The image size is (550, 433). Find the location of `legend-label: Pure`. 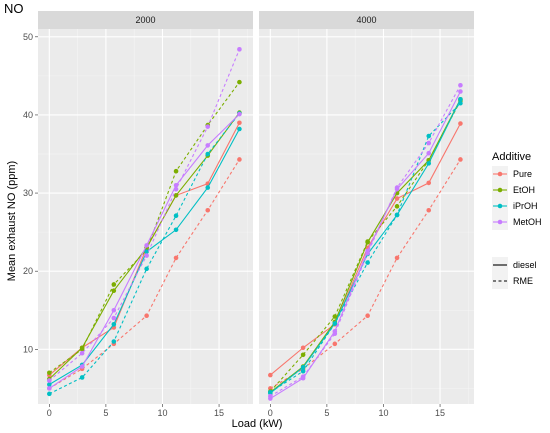

legend-label: Pure is located at coordinates (522, 174).